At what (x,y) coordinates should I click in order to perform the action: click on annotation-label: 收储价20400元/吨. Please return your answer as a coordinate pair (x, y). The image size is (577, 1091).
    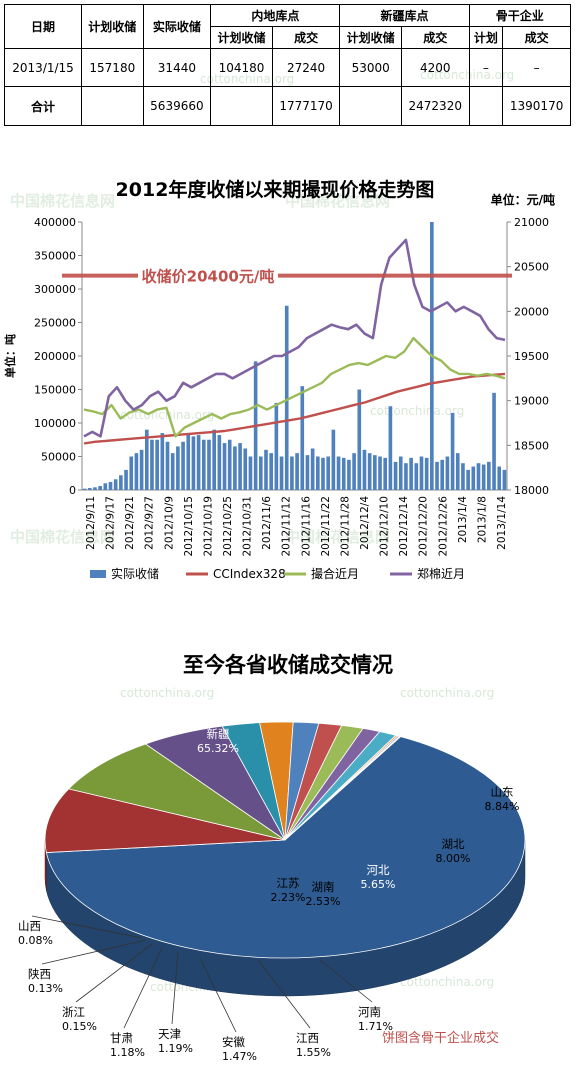
    Looking at the image, I should click on (208, 277).